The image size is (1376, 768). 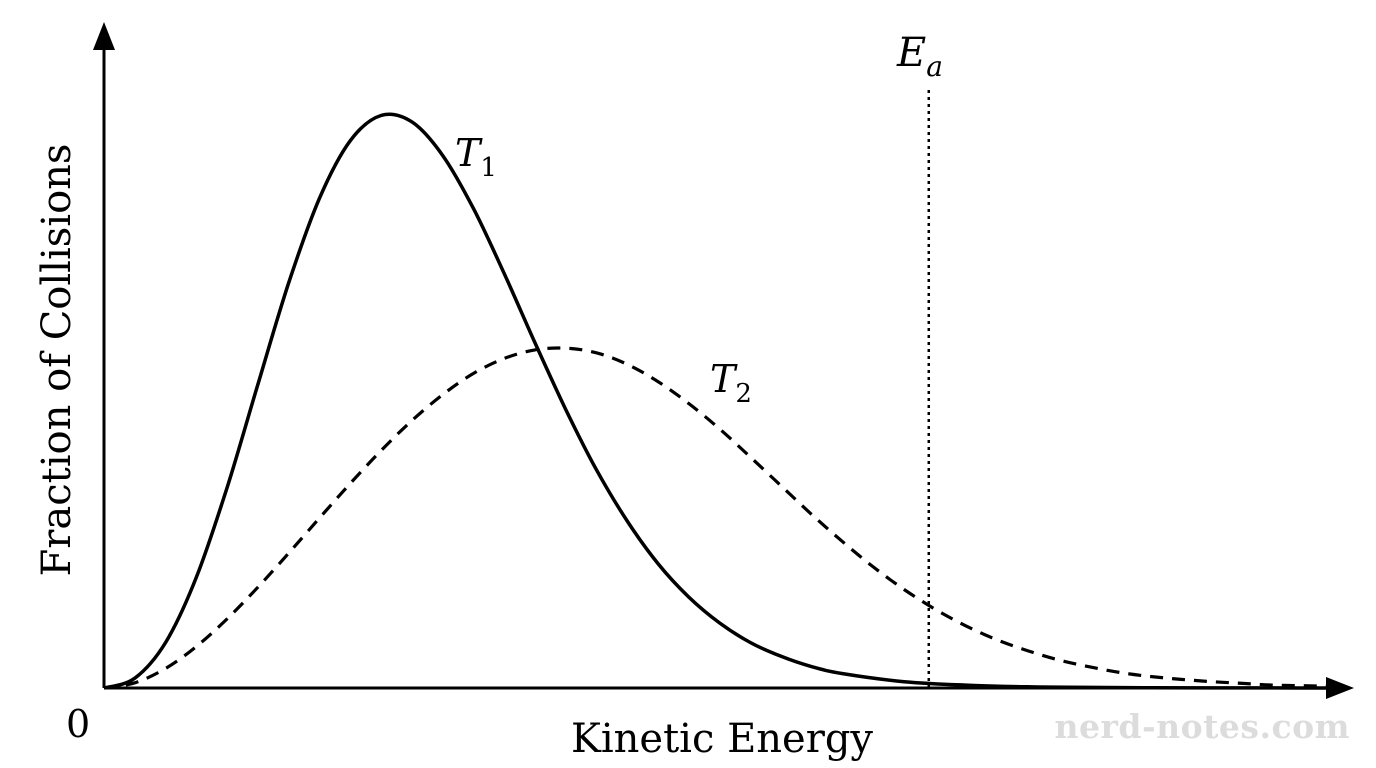 I want to click on y-axis-label: Fraction of Collisions, so click(x=57, y=360).